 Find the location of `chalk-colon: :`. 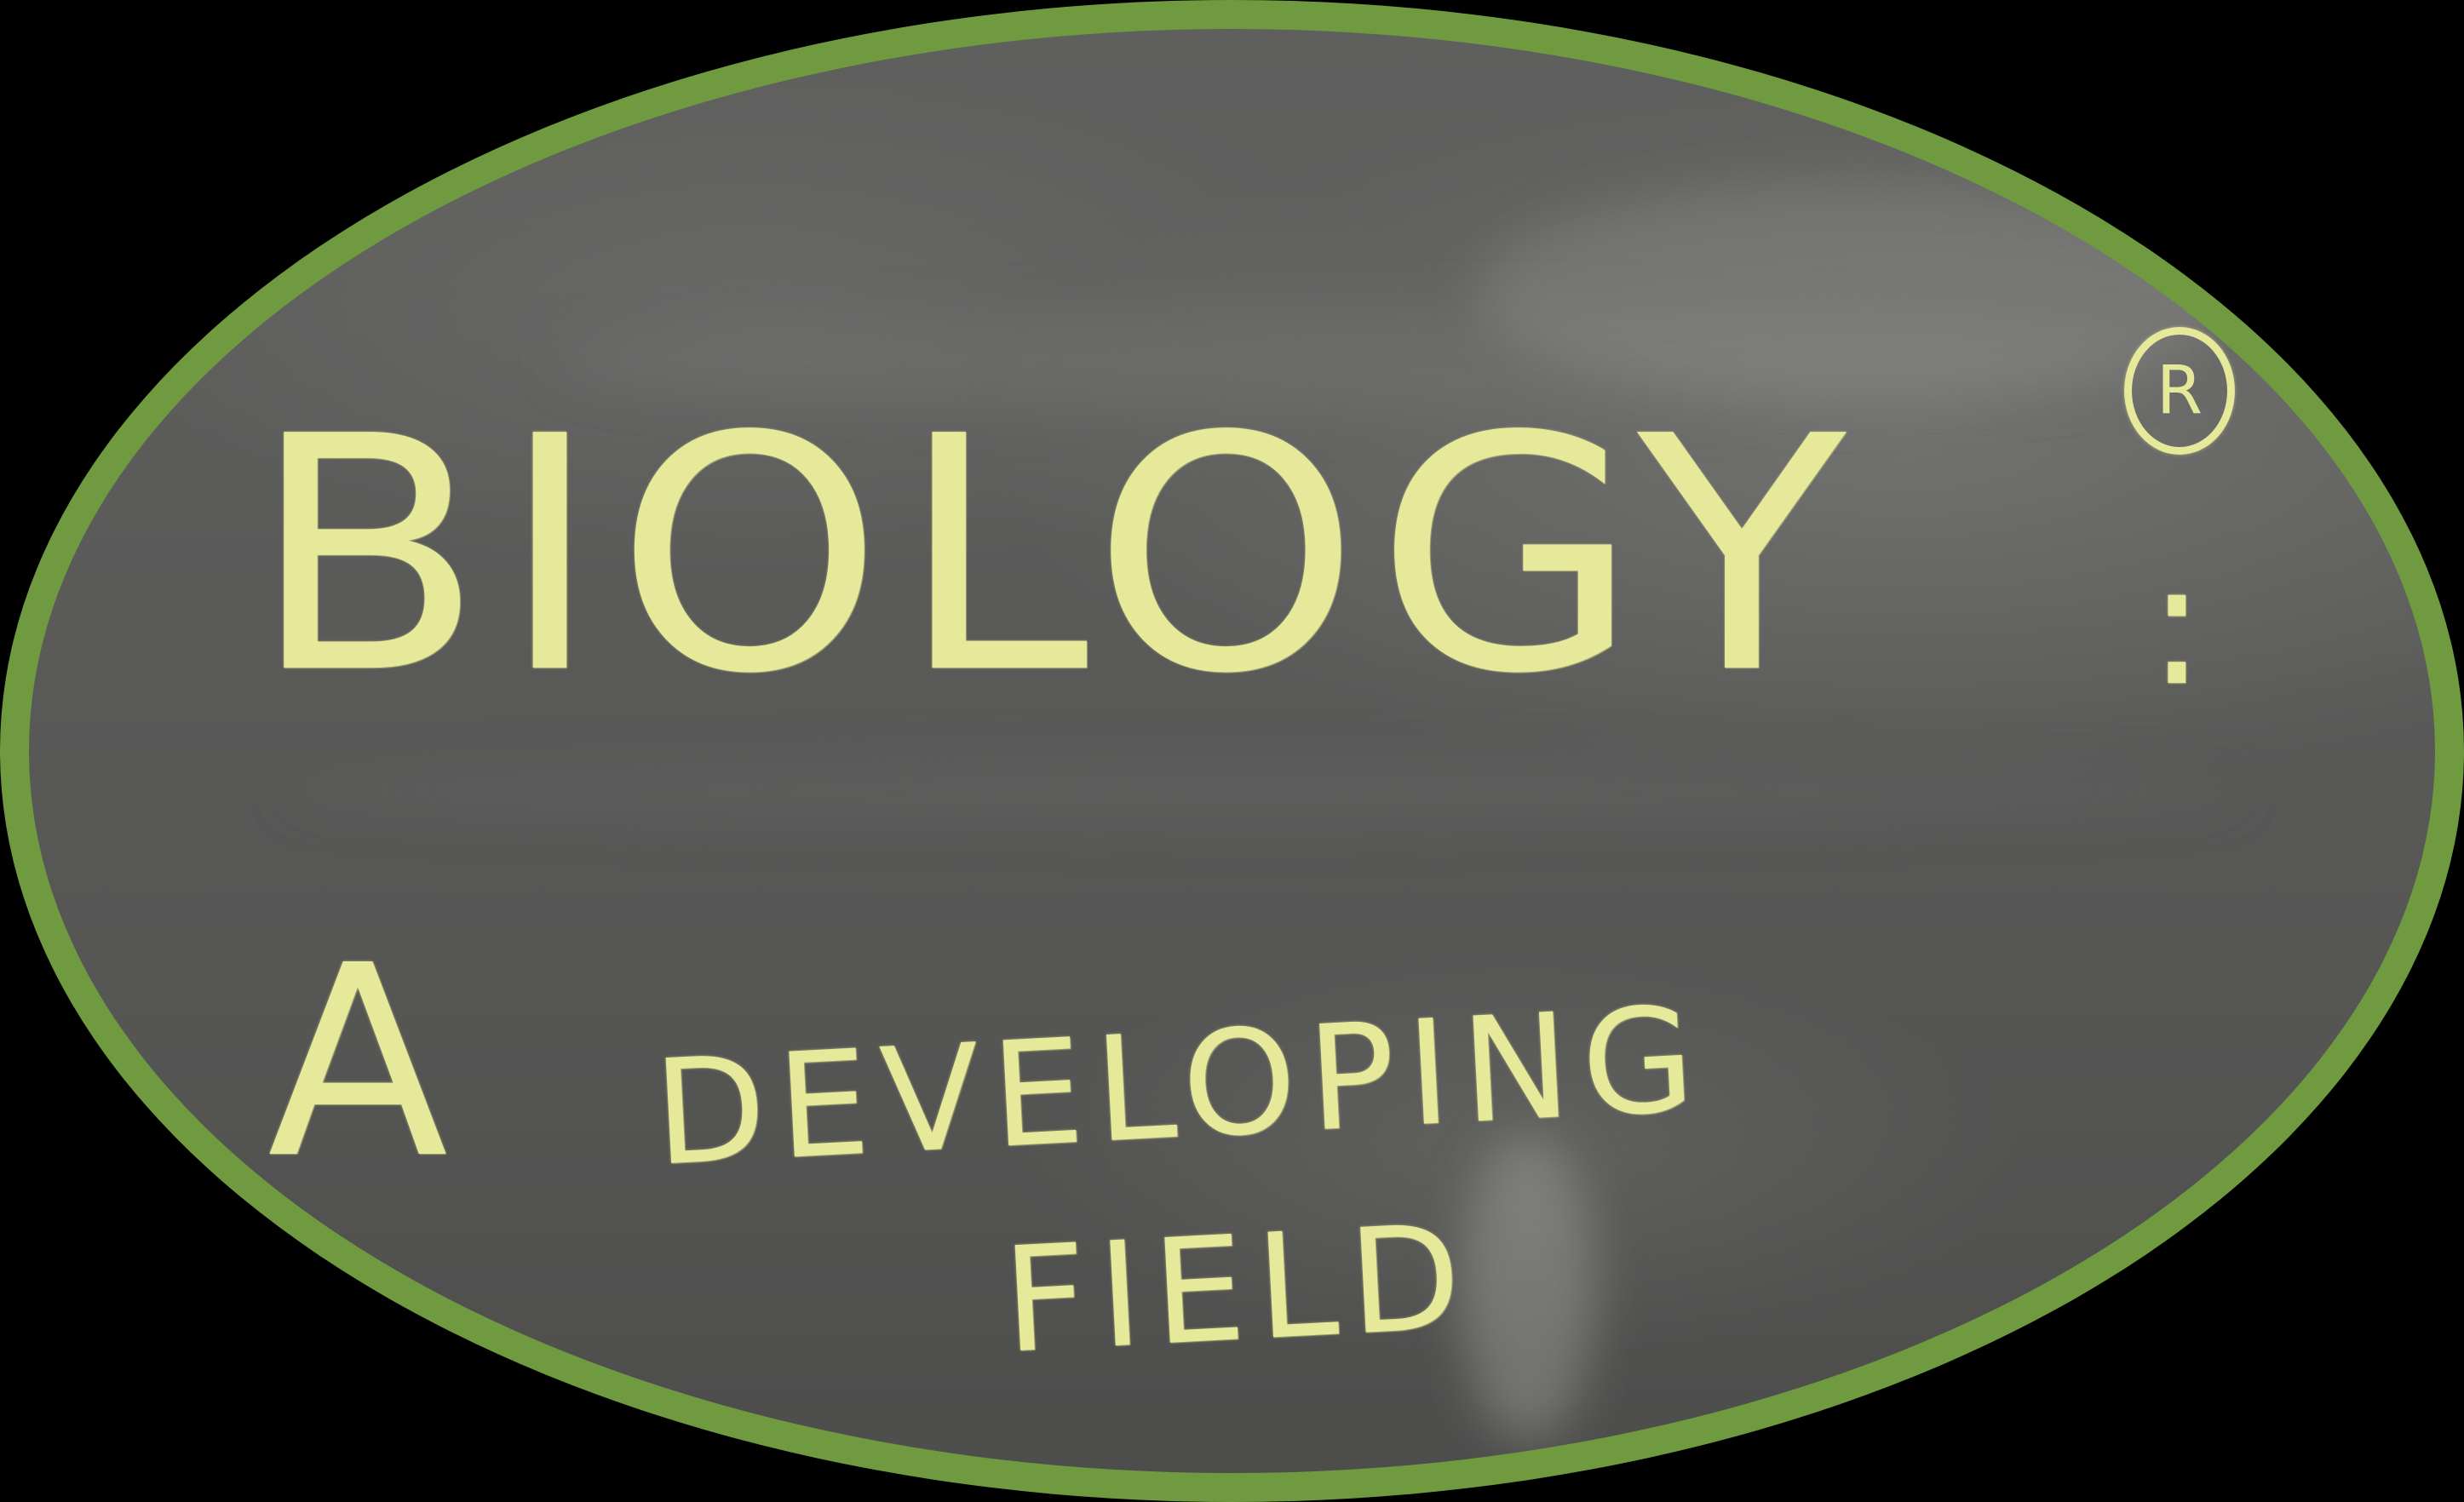

chalk-colon: : is located at coordinates (2177, 624).